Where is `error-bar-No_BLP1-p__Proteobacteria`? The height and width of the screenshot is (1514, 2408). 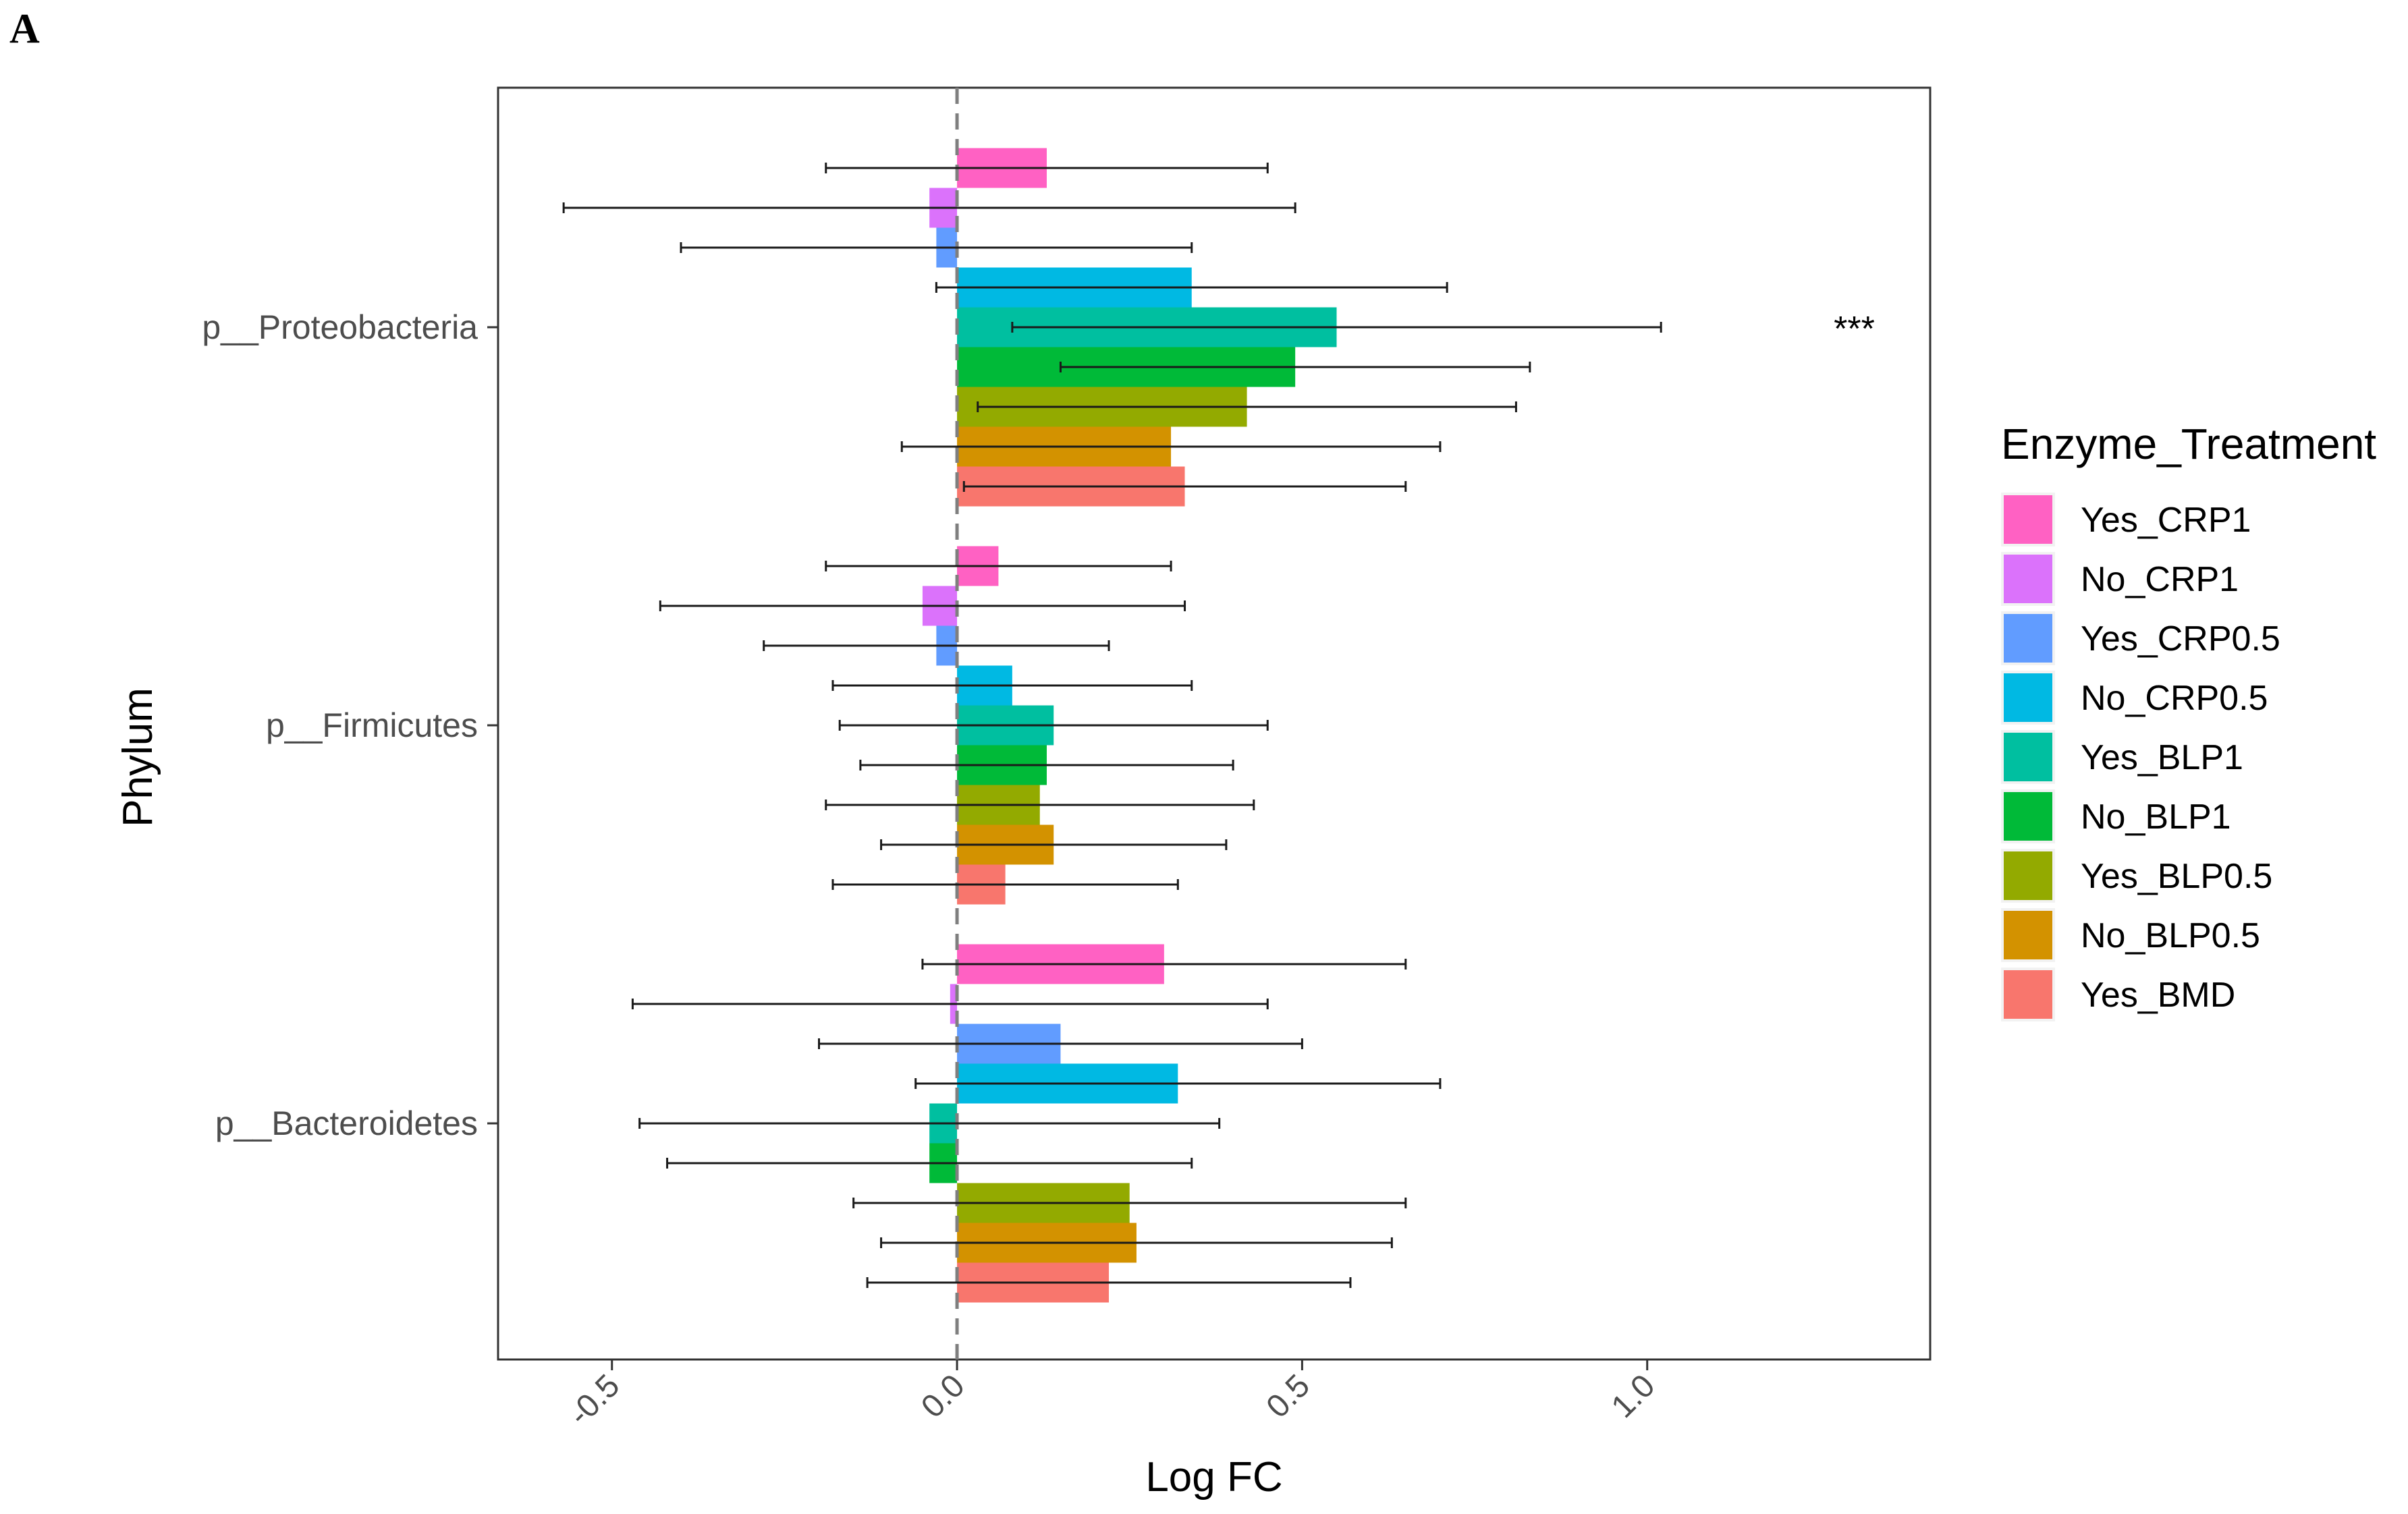 error-bar-No_BLP1-p__Proteobacteria is located at coordinates (1295, 367).